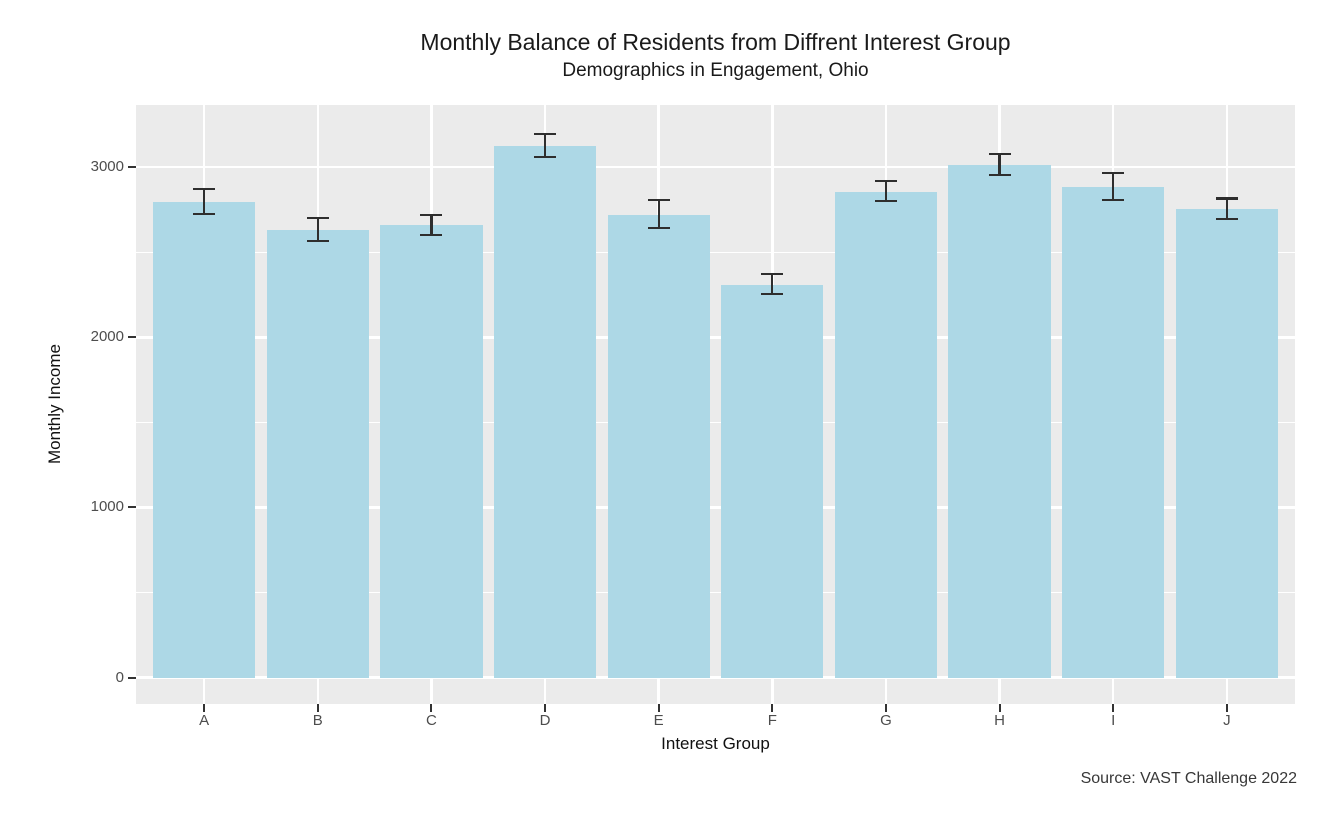 The height and width of the screenshot is (833, 1335). Describe the element at coordinates (54, 404) in the screenshot. I see `y-axis-title: Monthly Income` at that location.